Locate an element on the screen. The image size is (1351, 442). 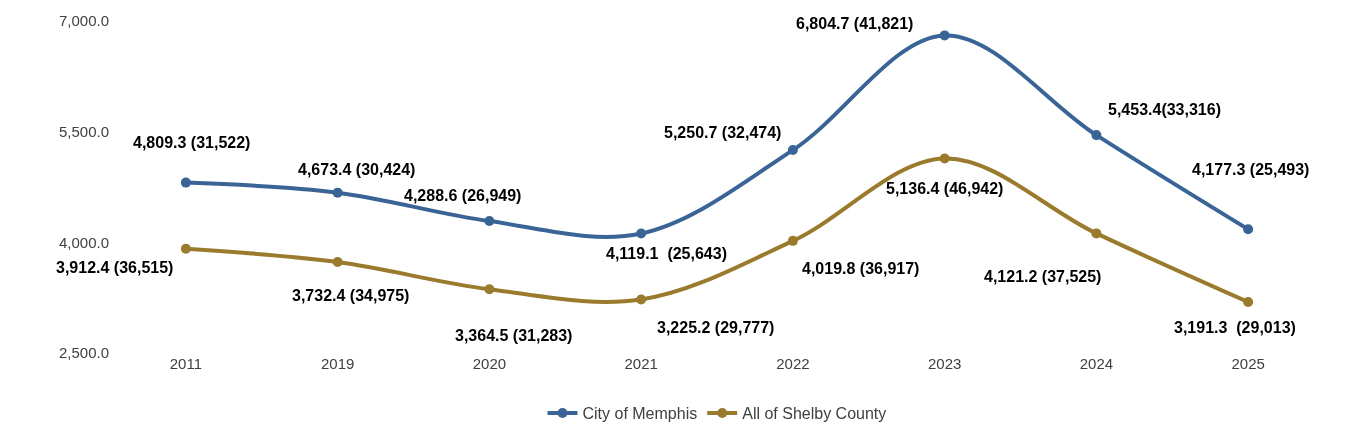
data-label: 3,912.4 (36,515) is located at coordinates (115, 267).